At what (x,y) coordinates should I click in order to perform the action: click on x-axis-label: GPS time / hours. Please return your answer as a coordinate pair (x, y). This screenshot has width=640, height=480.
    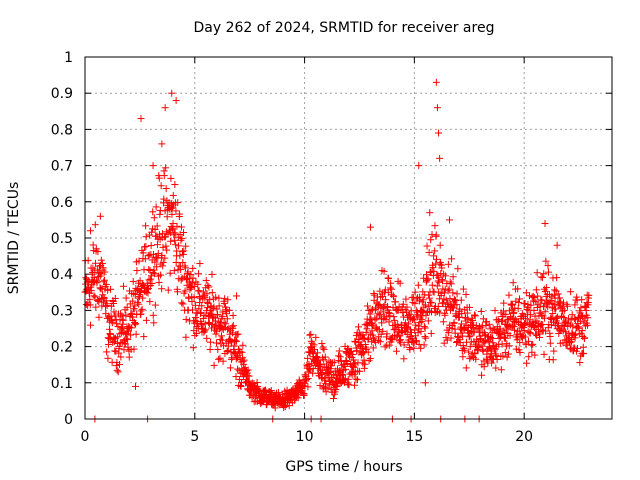
    Looking at the image, I should click on (343, 467).